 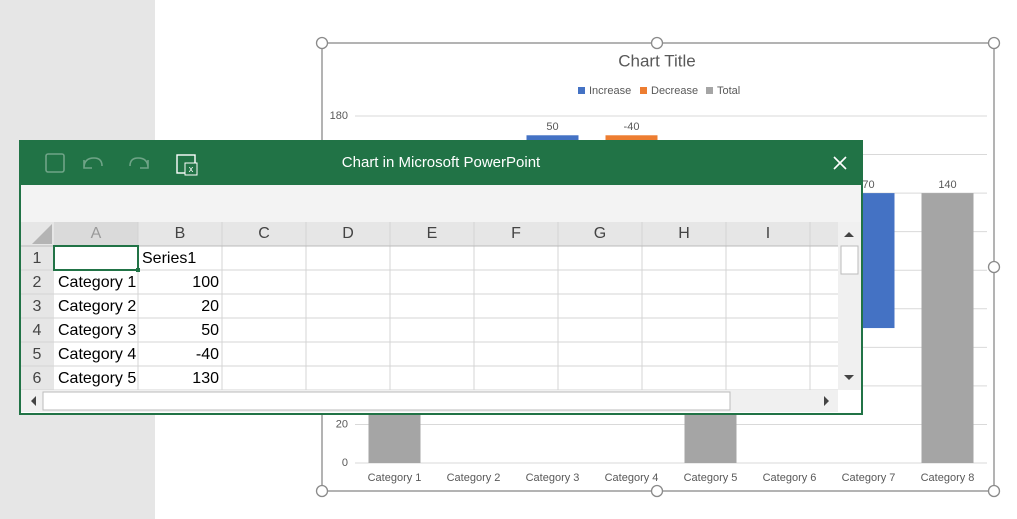 I want to click on data-label: 50, so click(x=552, y=127).